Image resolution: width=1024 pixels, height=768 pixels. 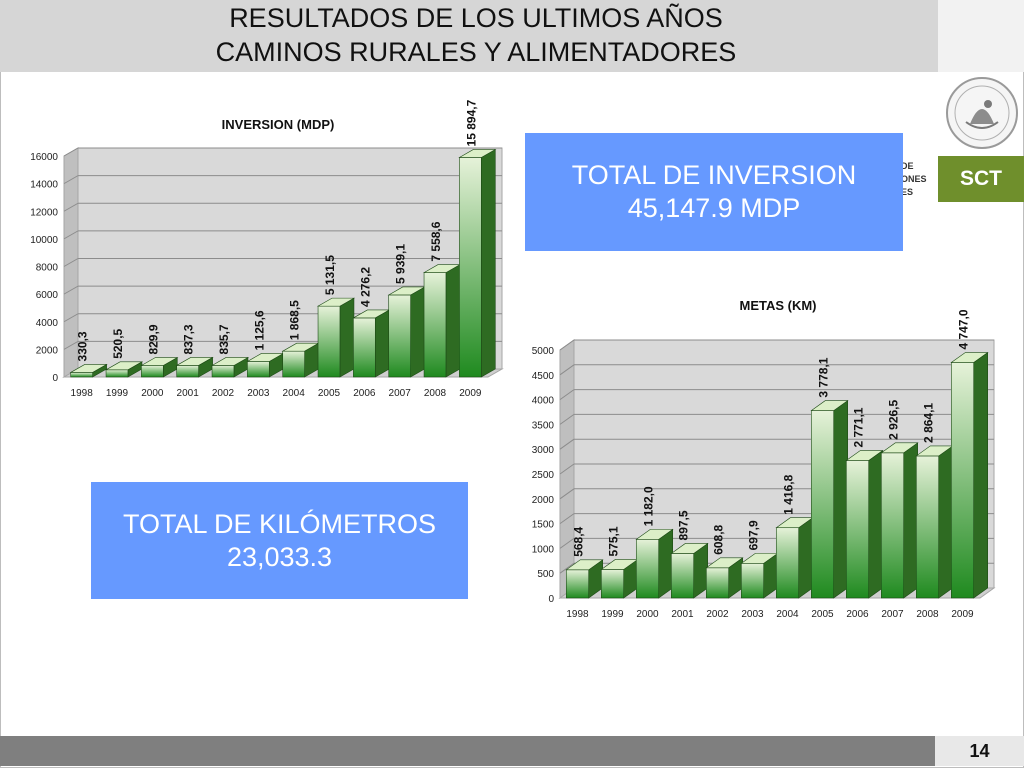 I want to click on bar-value-label: 15 894,7, so click(x=471, y=122).